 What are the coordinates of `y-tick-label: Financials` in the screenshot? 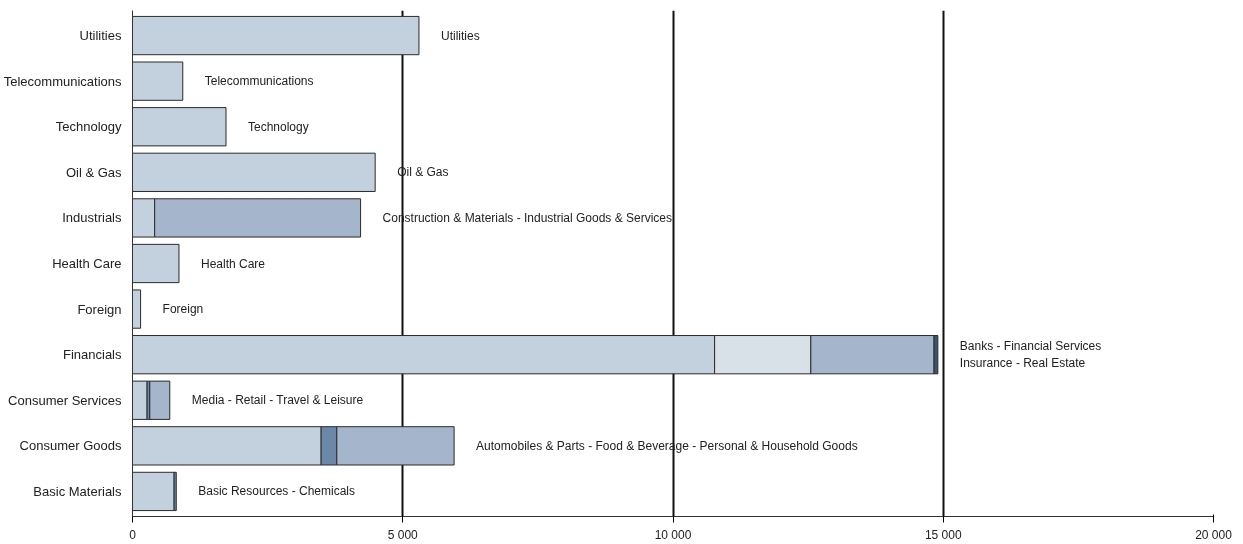 It's located at (92, 355).